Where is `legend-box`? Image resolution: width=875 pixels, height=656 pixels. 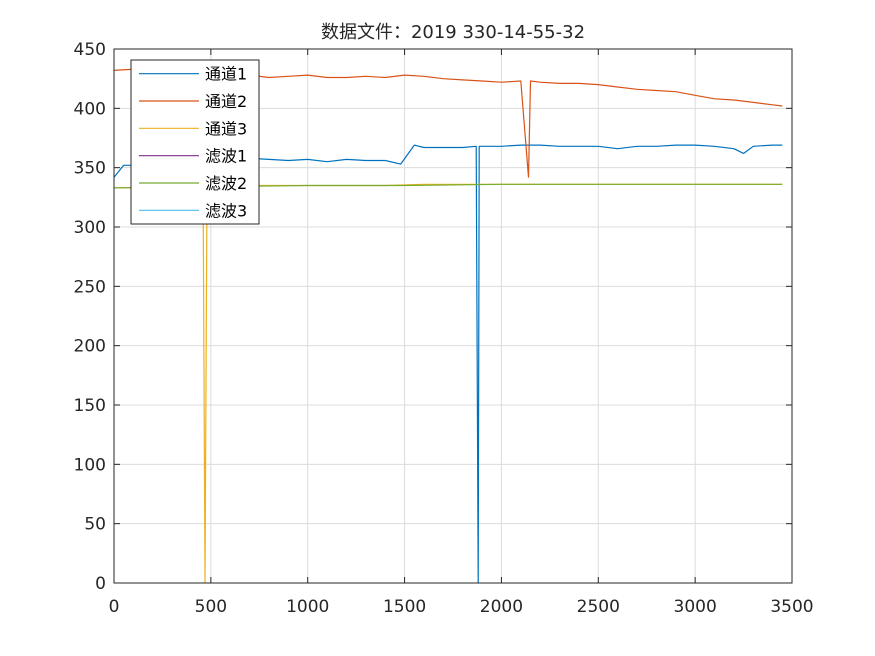 legend-box is located at coordinates (195, 142).